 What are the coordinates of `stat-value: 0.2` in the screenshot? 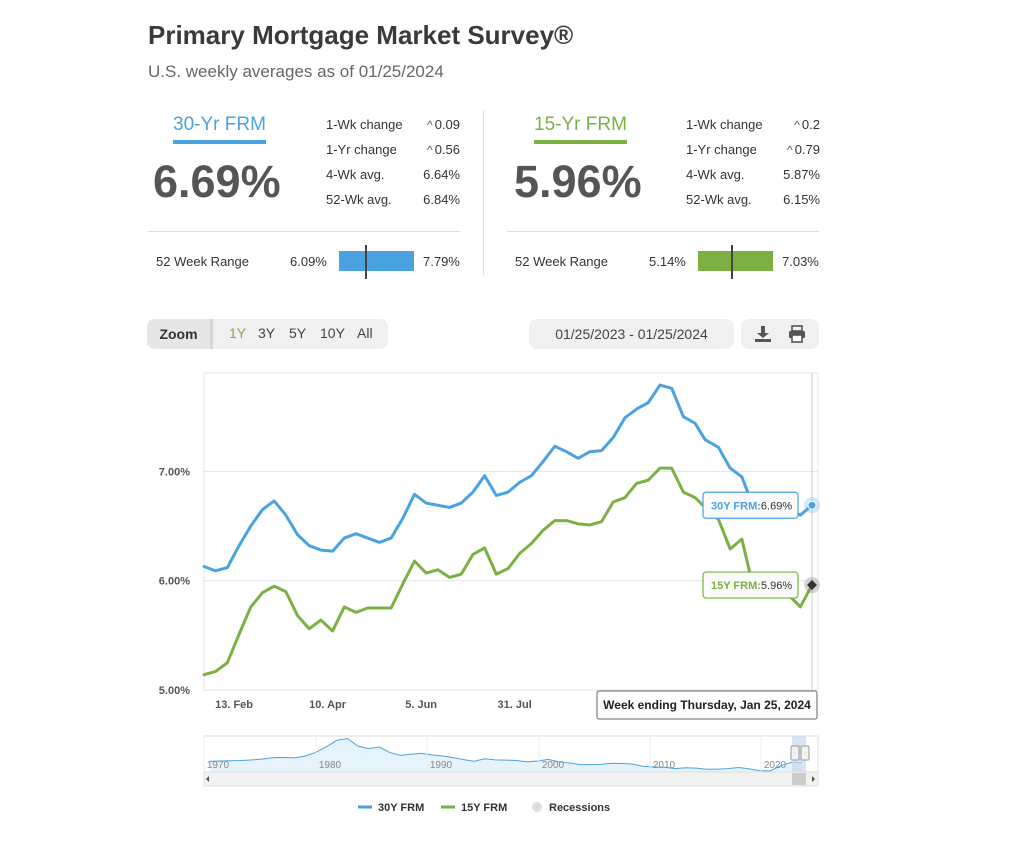 It's located at (810, 124).